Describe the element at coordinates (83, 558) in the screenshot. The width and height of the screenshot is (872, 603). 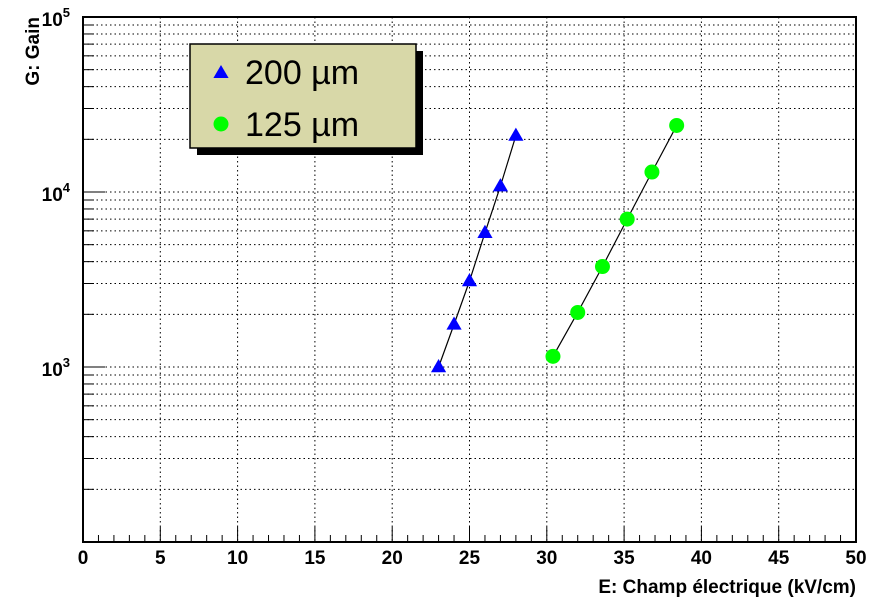
I see `x-tick-label: 0` at that location.